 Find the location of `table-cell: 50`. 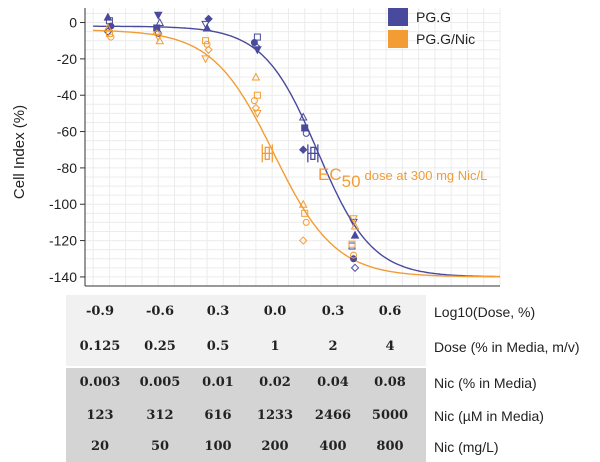

table-cell: 50 is located at coordinates (160, 446).